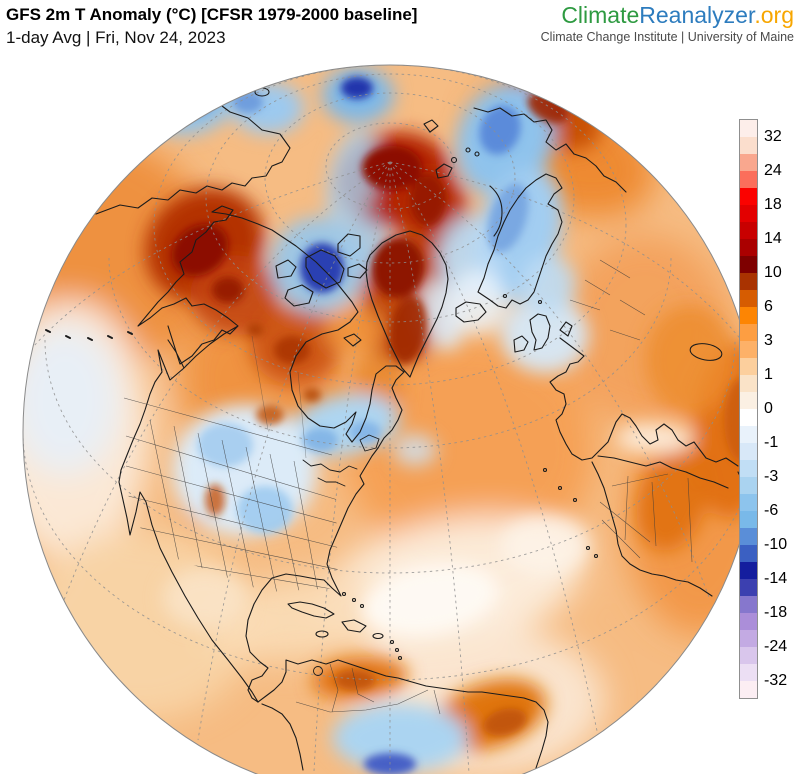 Image resolution: width=800 pixels, height=774 pixels. I want to click on climate-reanalyzer-logo: ClimateReanalyzer.org, so click(667, 15).